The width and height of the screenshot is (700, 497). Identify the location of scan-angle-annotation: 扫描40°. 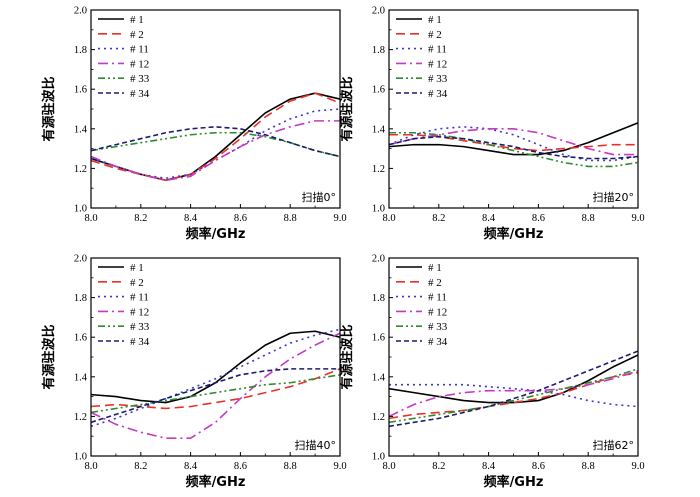
(316, 445).